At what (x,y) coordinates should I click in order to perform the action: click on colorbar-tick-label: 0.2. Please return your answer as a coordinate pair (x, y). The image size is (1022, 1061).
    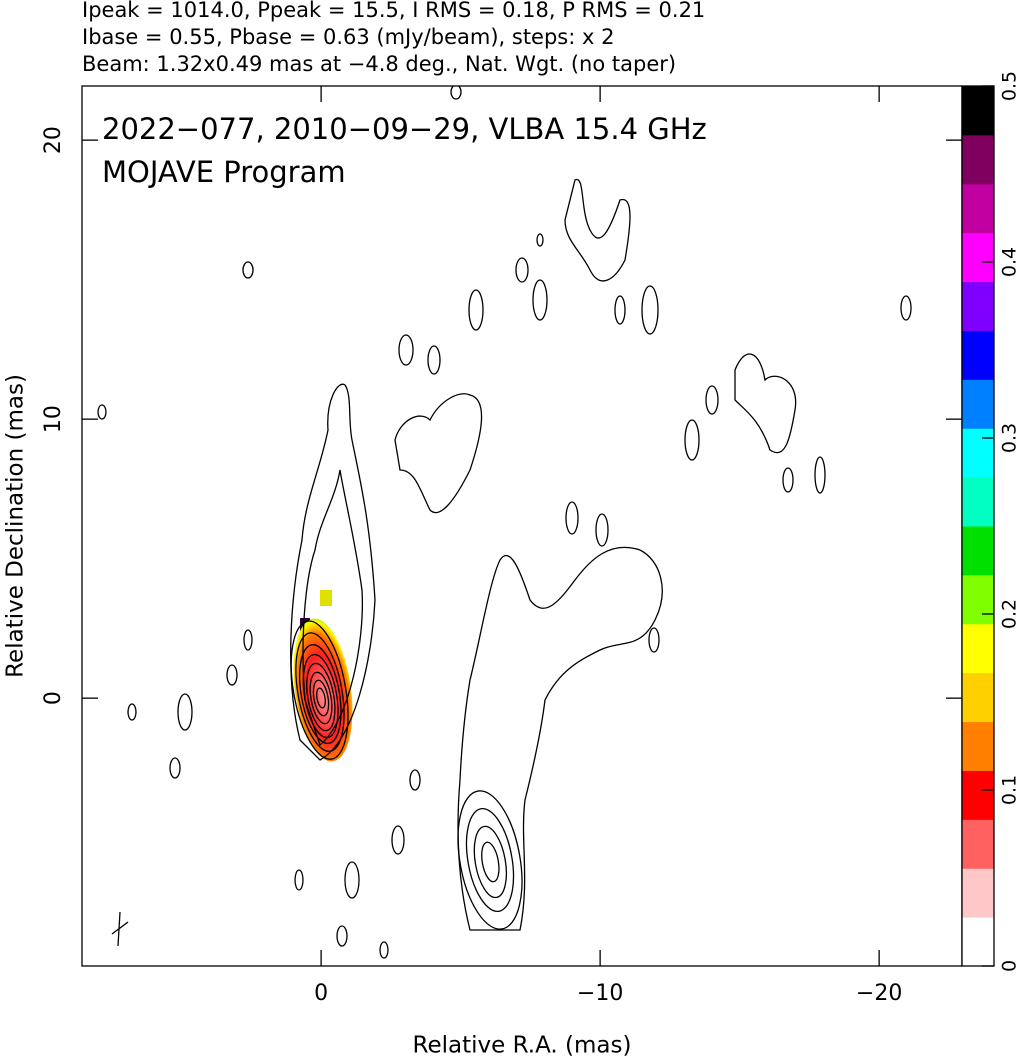
    Looking at the image, I should click on (1010, 614).